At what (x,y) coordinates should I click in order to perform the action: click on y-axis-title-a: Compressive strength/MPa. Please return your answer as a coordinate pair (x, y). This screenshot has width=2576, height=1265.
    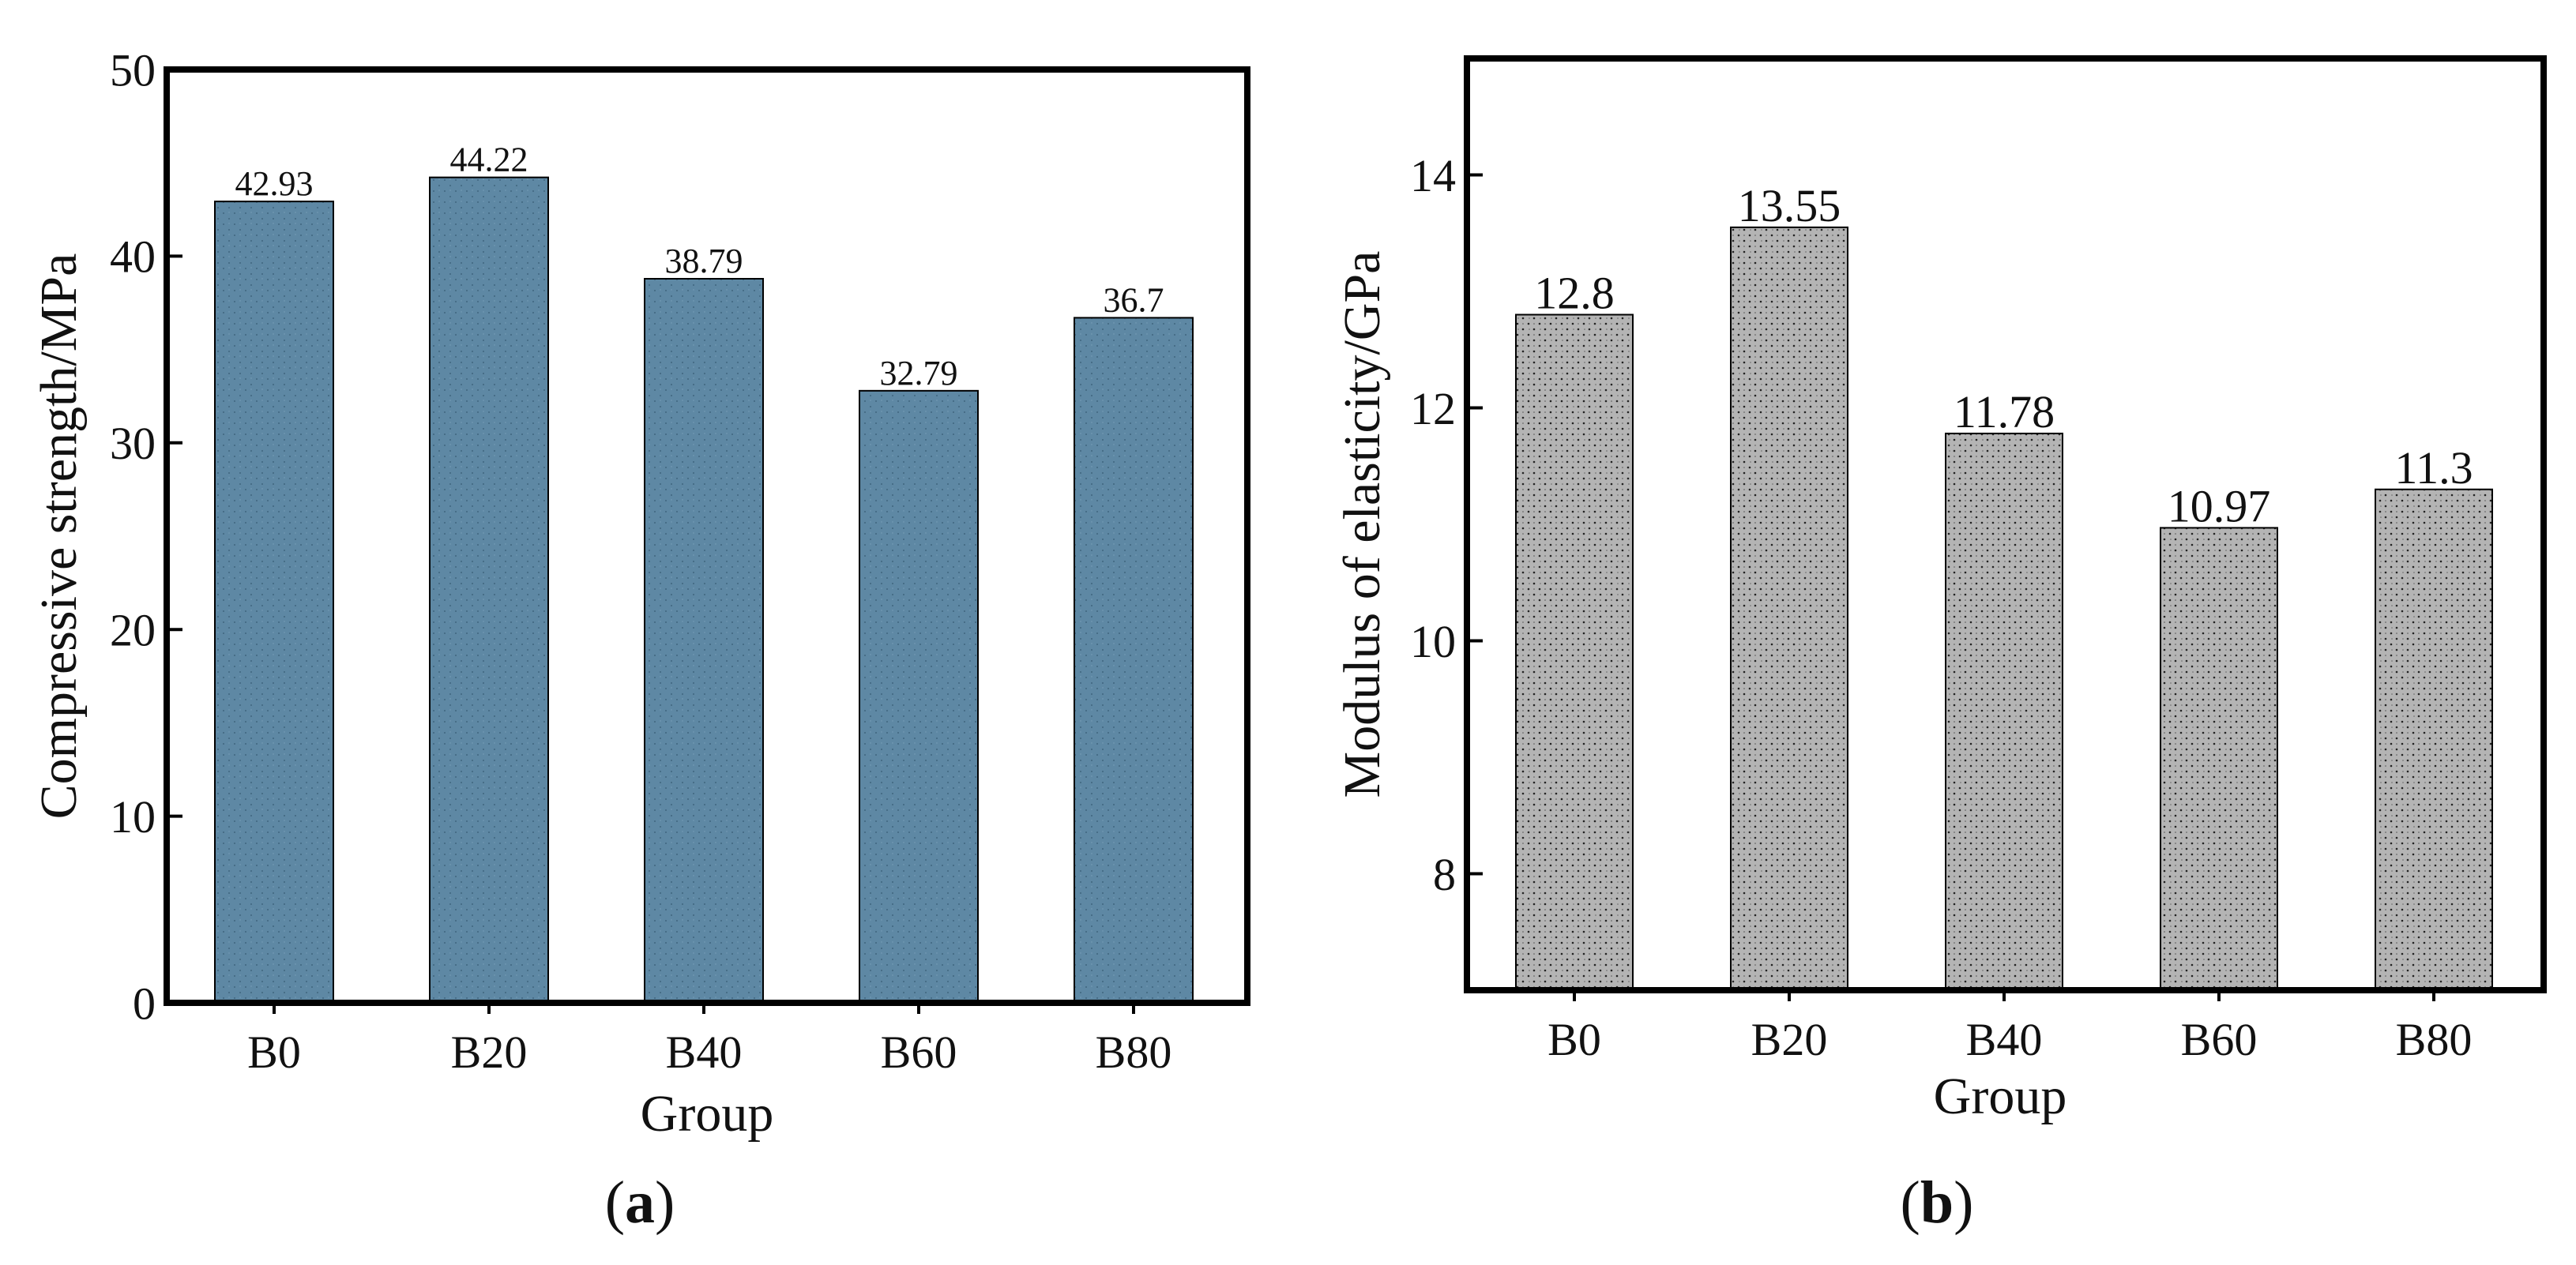
    Looking at the image, I should click on (59, 537).